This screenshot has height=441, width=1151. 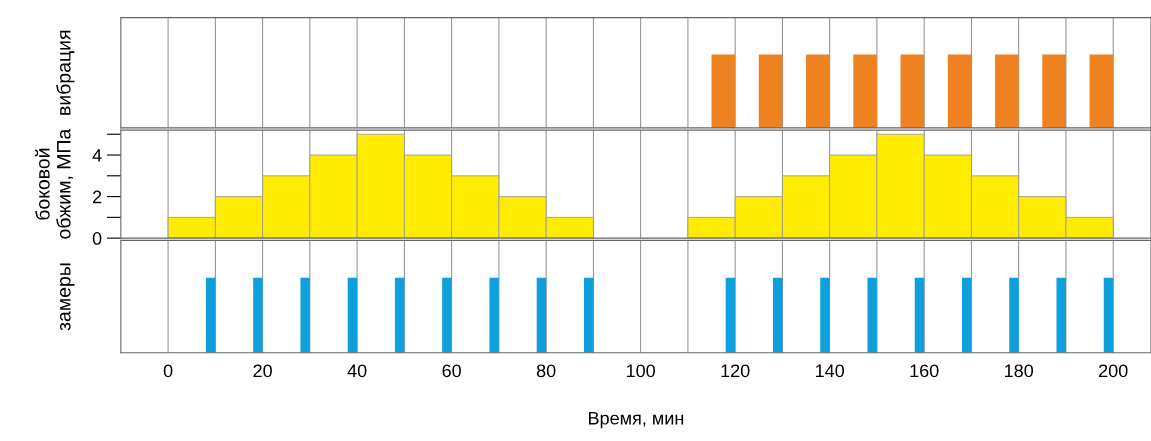 I want to click on x-tick-label: 180, so click(x=1019, y=371).